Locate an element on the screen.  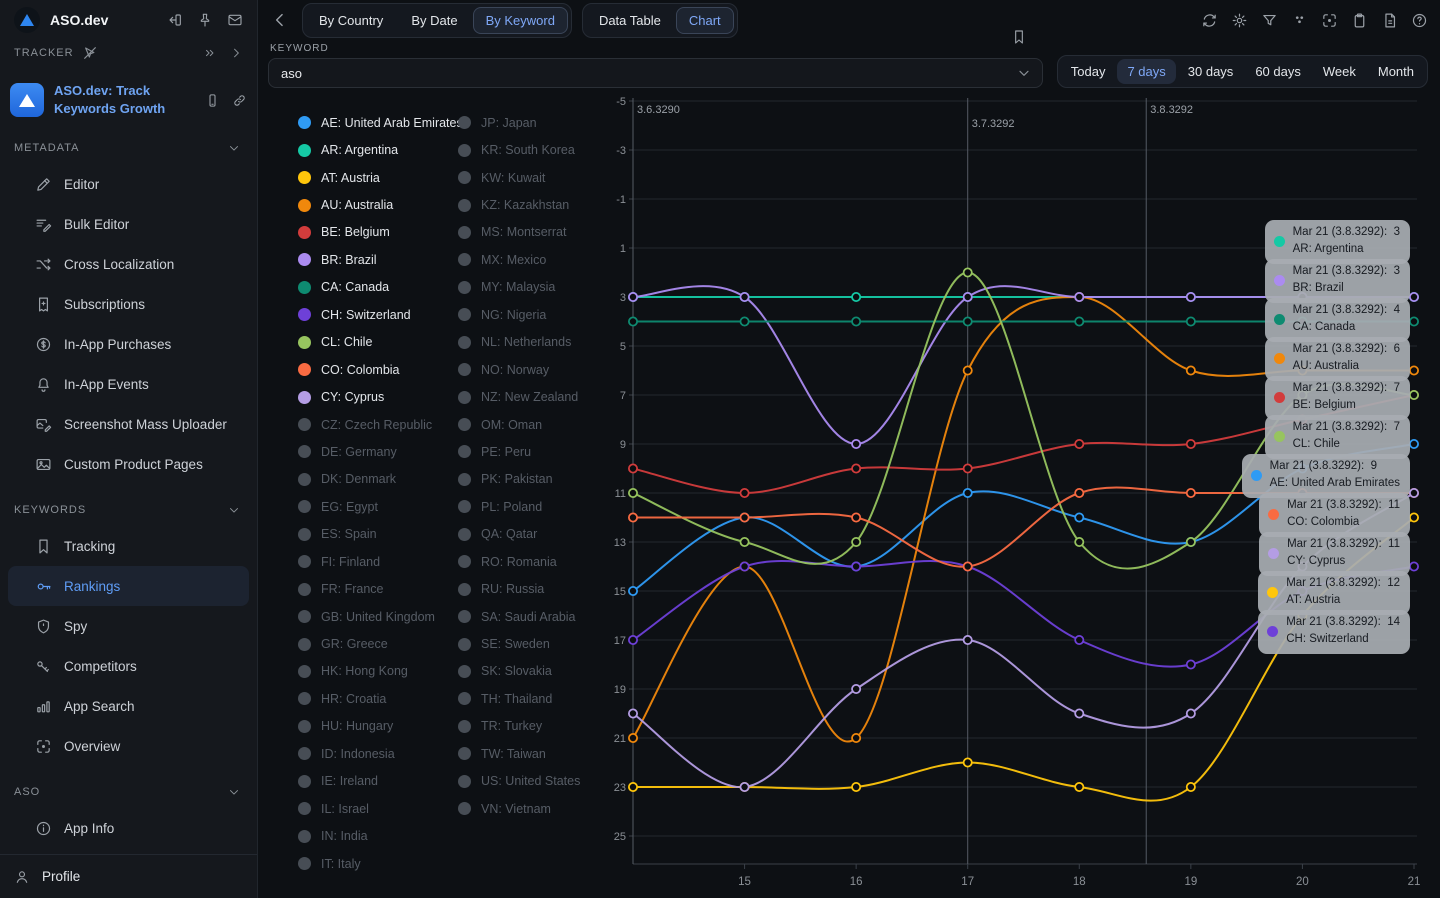
legend-country-tw: TW: Taiwan is located at coordinates (533, 753).